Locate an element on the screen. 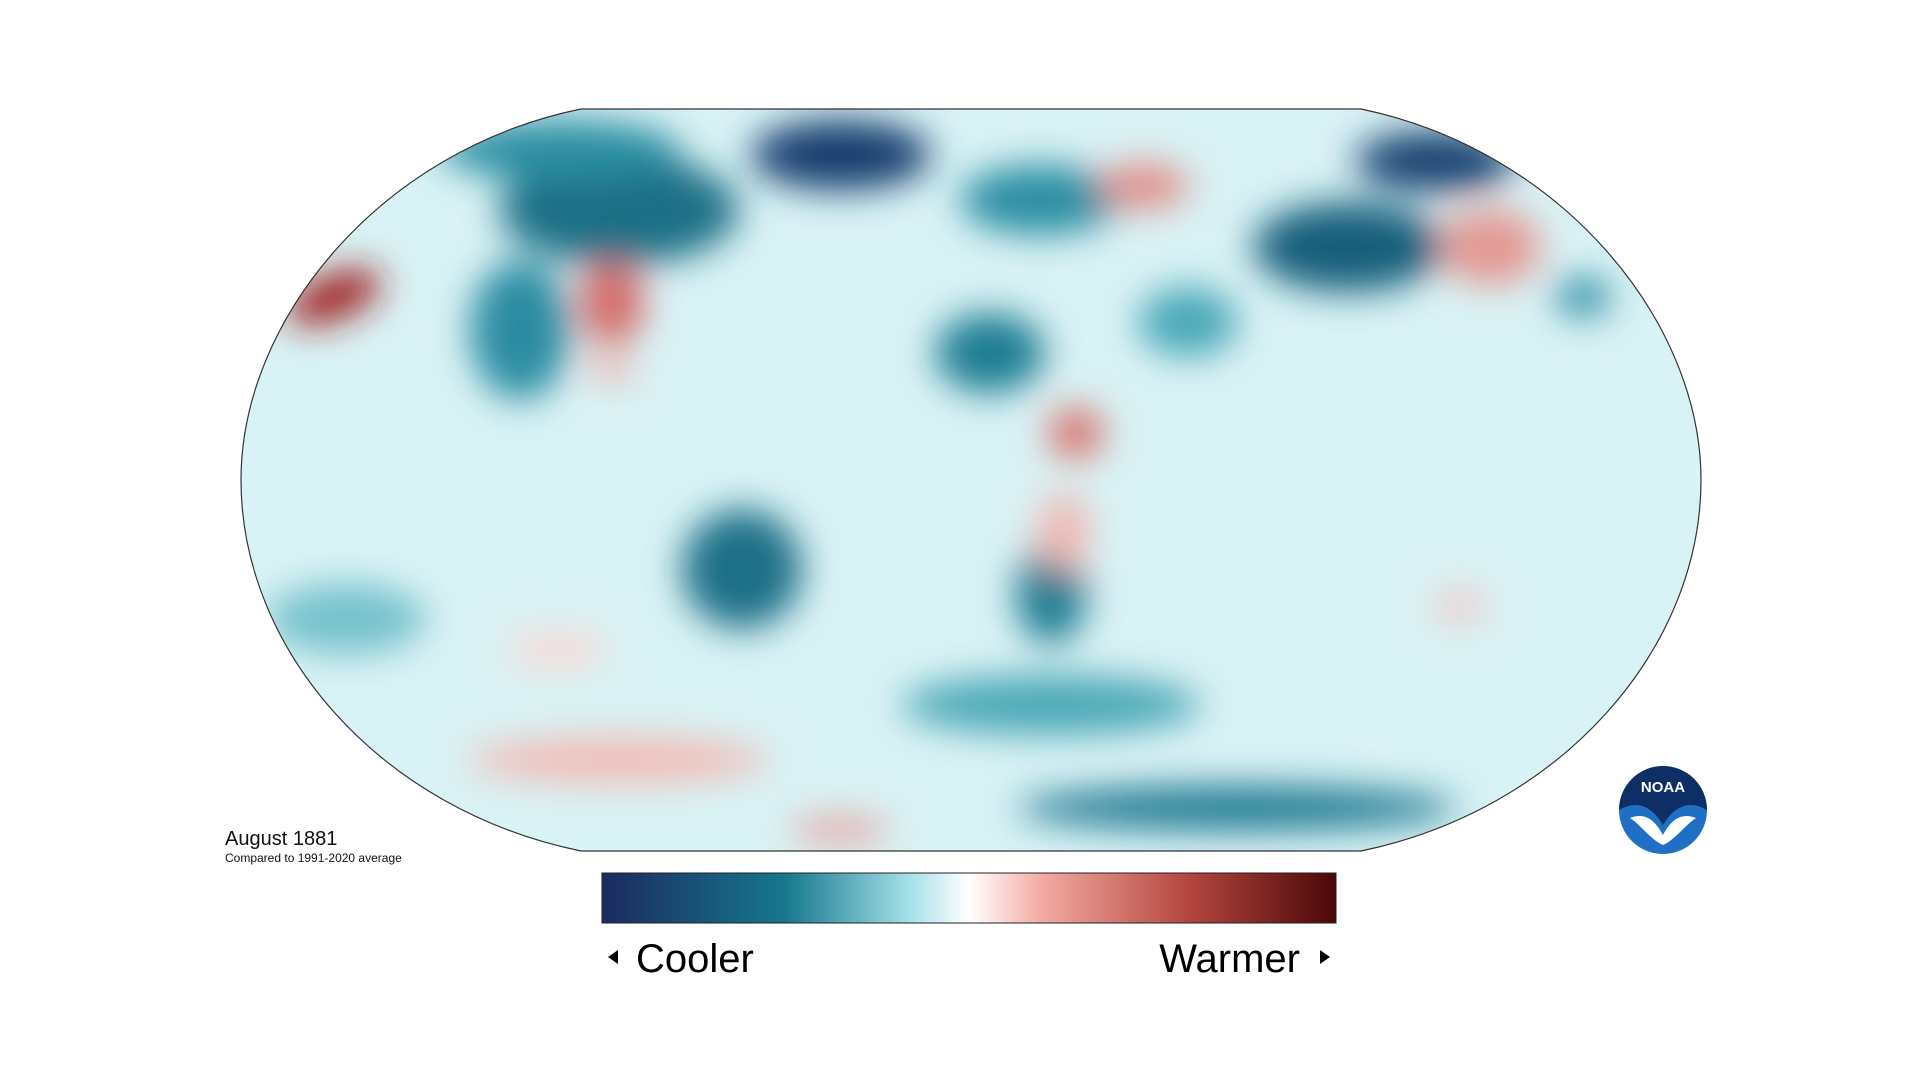 This screenshot has width=1920, height=1080. map-title: August 1881 is located at coordinates (281, 839).